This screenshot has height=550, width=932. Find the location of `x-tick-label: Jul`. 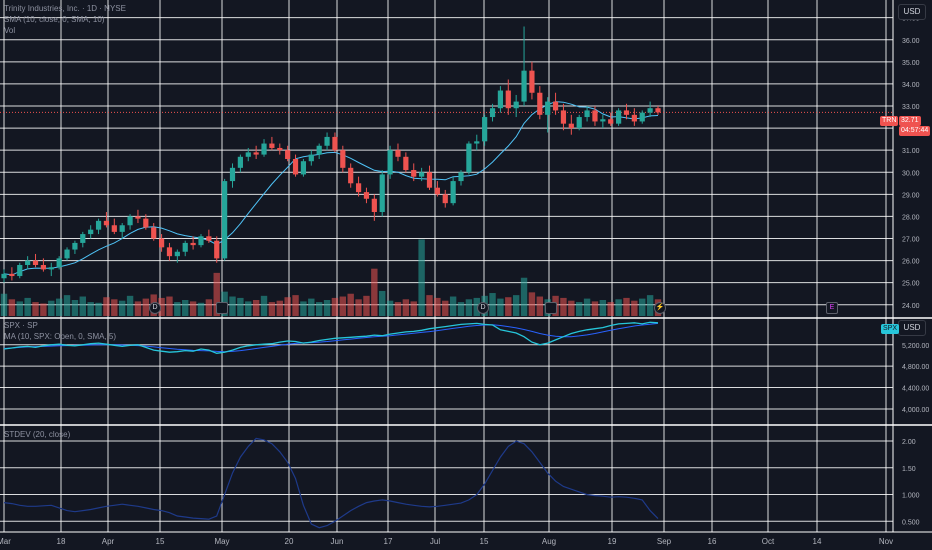

x-tick-label: Jul is located at coordinates (435, 541).